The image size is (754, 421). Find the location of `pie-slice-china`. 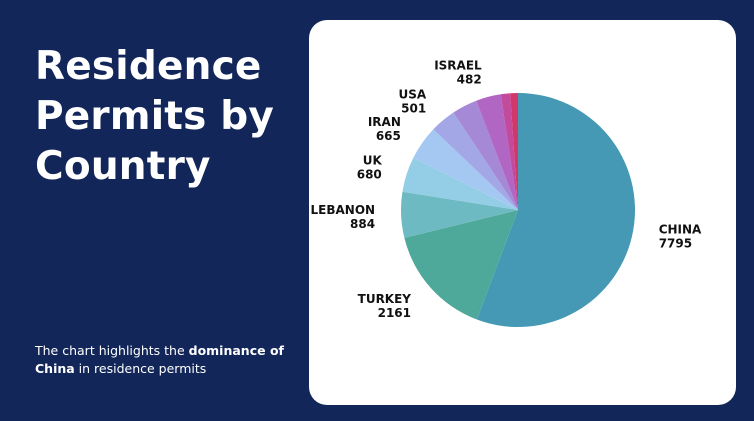

pie-slice-china is located at coordinates (555, 210).